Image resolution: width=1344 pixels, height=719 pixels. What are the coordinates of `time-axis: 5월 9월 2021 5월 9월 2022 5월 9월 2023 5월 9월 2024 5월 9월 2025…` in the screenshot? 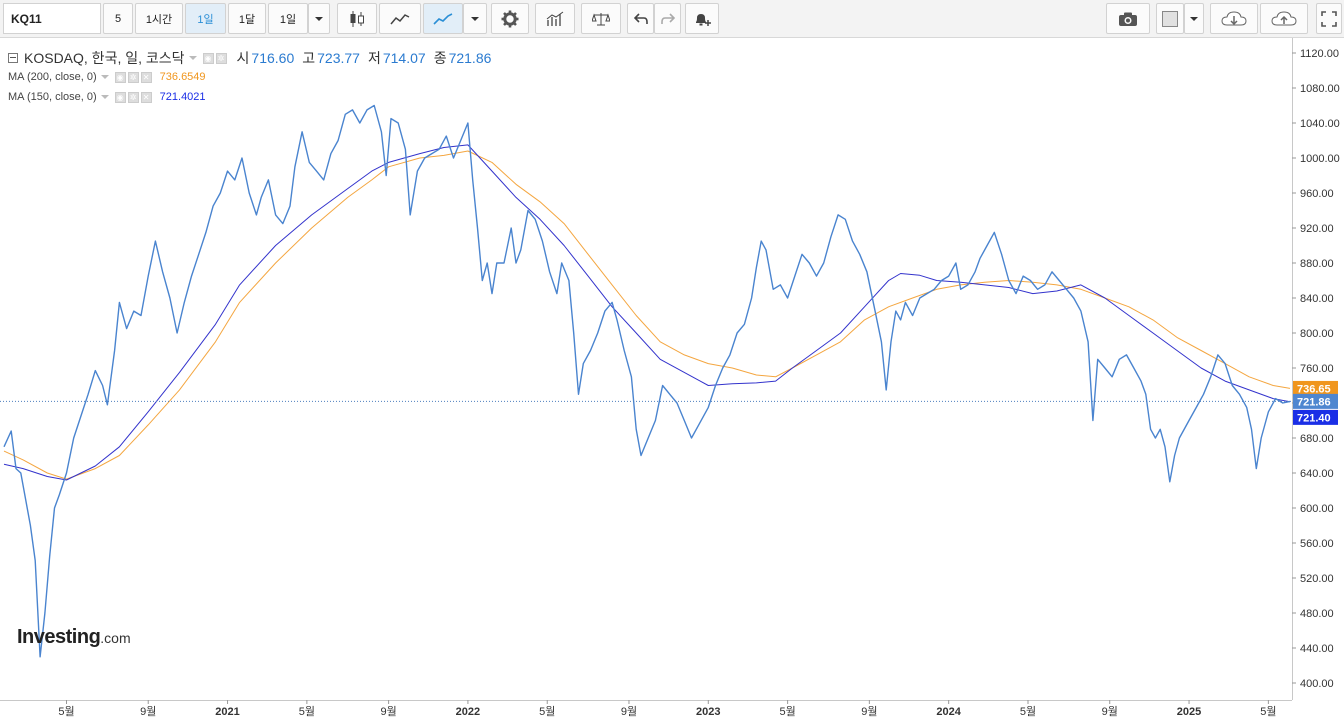 It's located at (667, 709).